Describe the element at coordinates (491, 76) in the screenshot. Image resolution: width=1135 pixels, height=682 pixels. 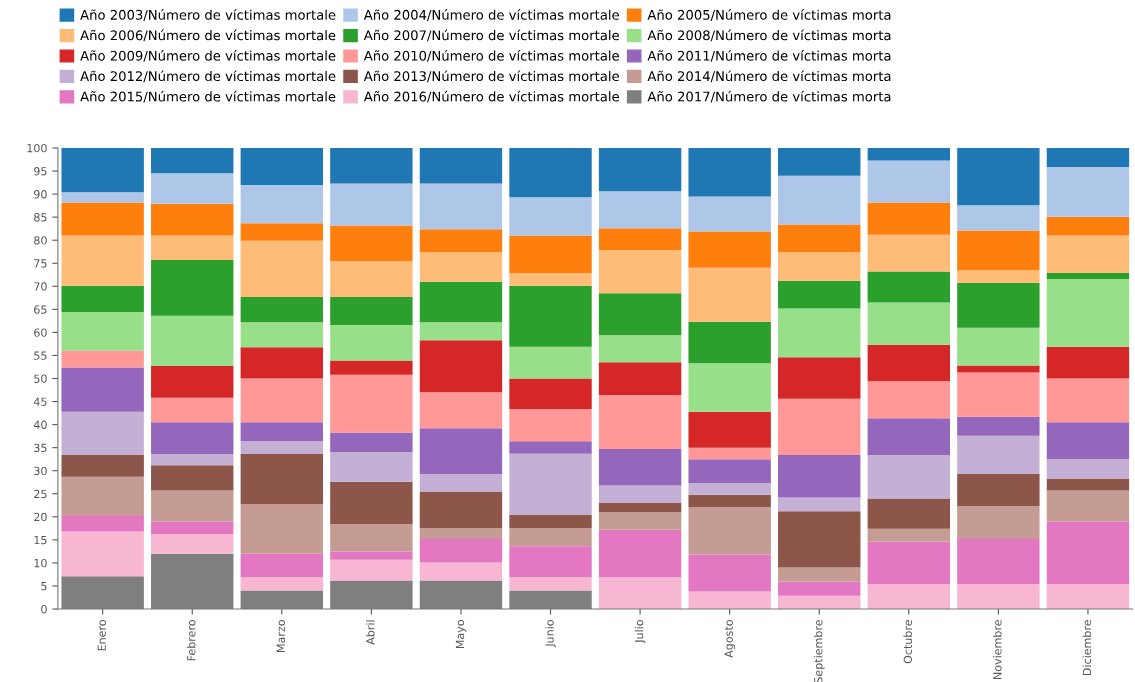
I see `legend-label: Año 2013/Número de víctimas mortale` at that location.